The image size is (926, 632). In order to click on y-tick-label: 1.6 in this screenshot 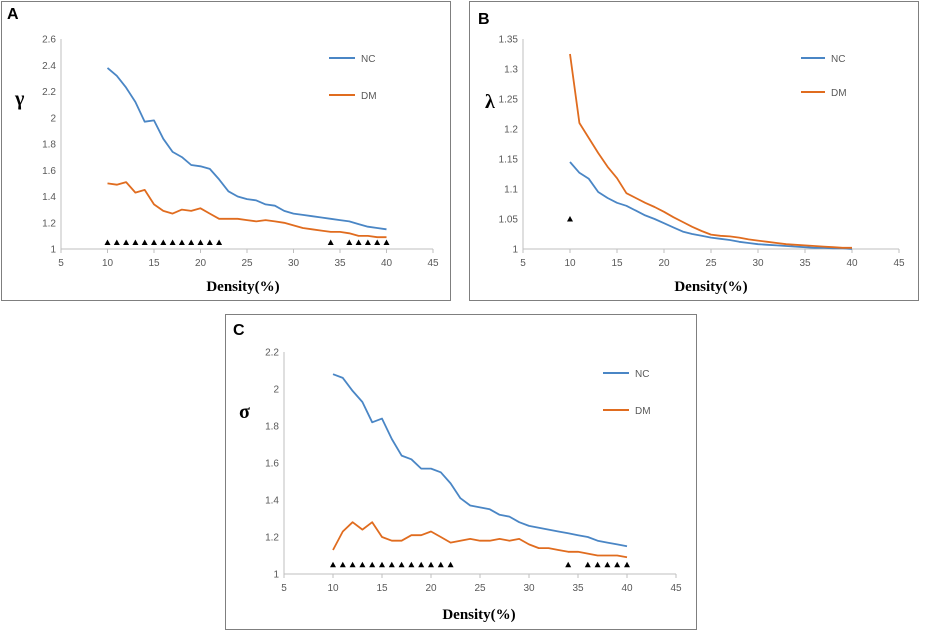, I will do `click(49, 171)`.